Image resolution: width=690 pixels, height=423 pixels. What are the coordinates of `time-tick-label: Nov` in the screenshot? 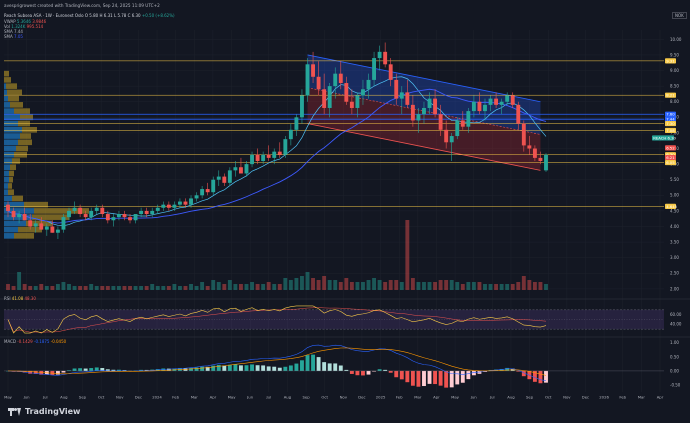 It's located at (344, 397).